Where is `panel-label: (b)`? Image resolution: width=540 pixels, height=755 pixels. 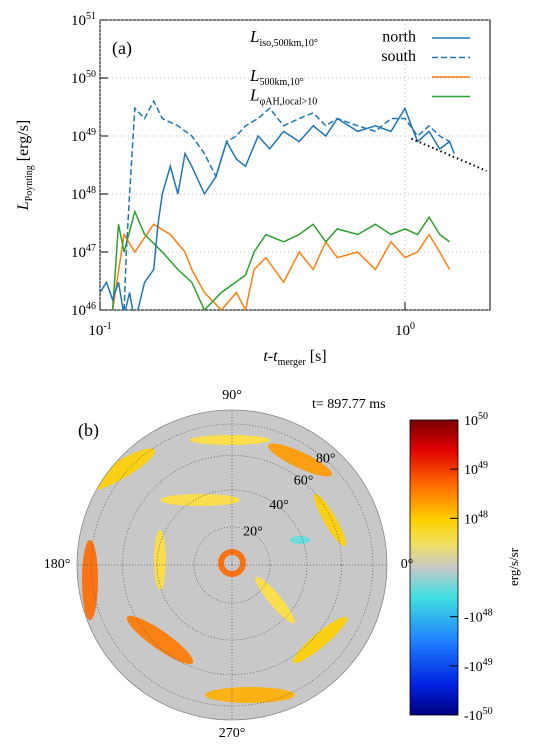 panel-label: (b) is located at coordinates (88, 430).